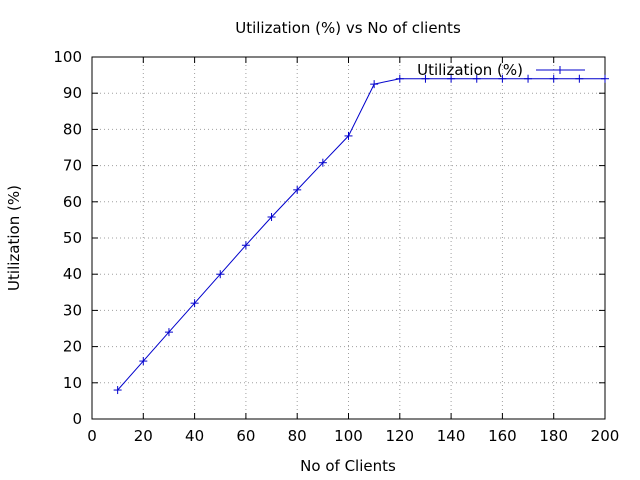 The image size is (640, 480). Describe the element at coordinates (605, 436) in the screenshot. I see `x-tick-label-10: 200` at that location.